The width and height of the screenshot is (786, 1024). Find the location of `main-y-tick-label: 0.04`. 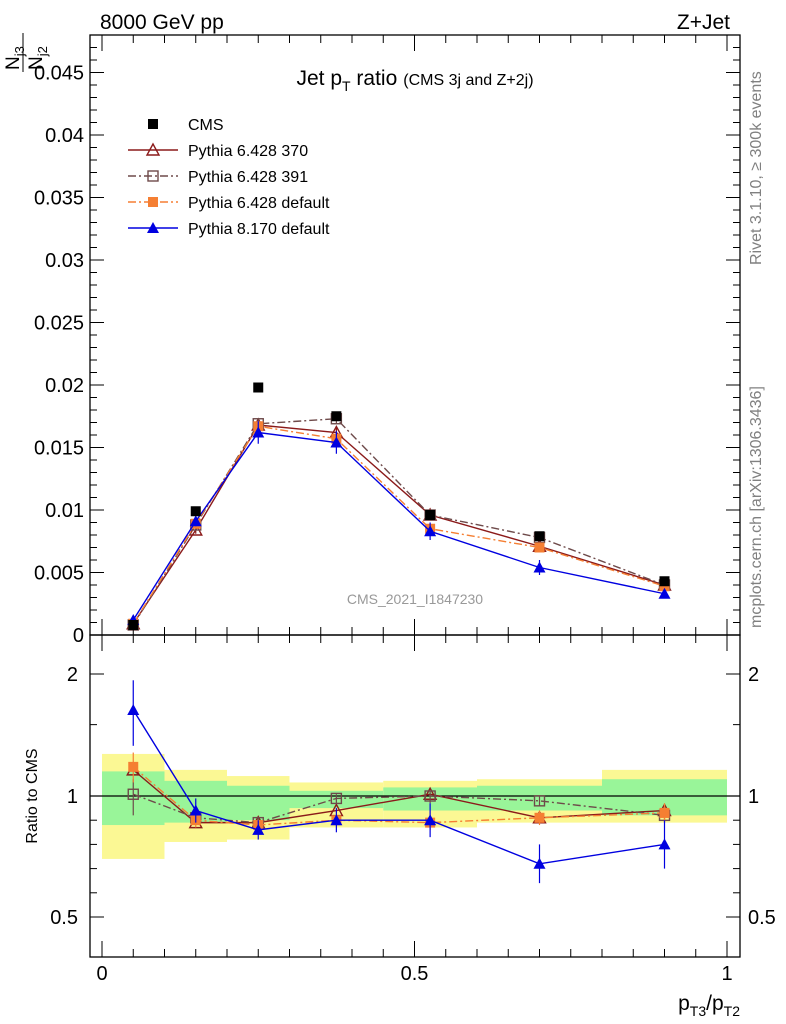

main-y-tick-label: 0.04 is located at coordinates (64, 136).